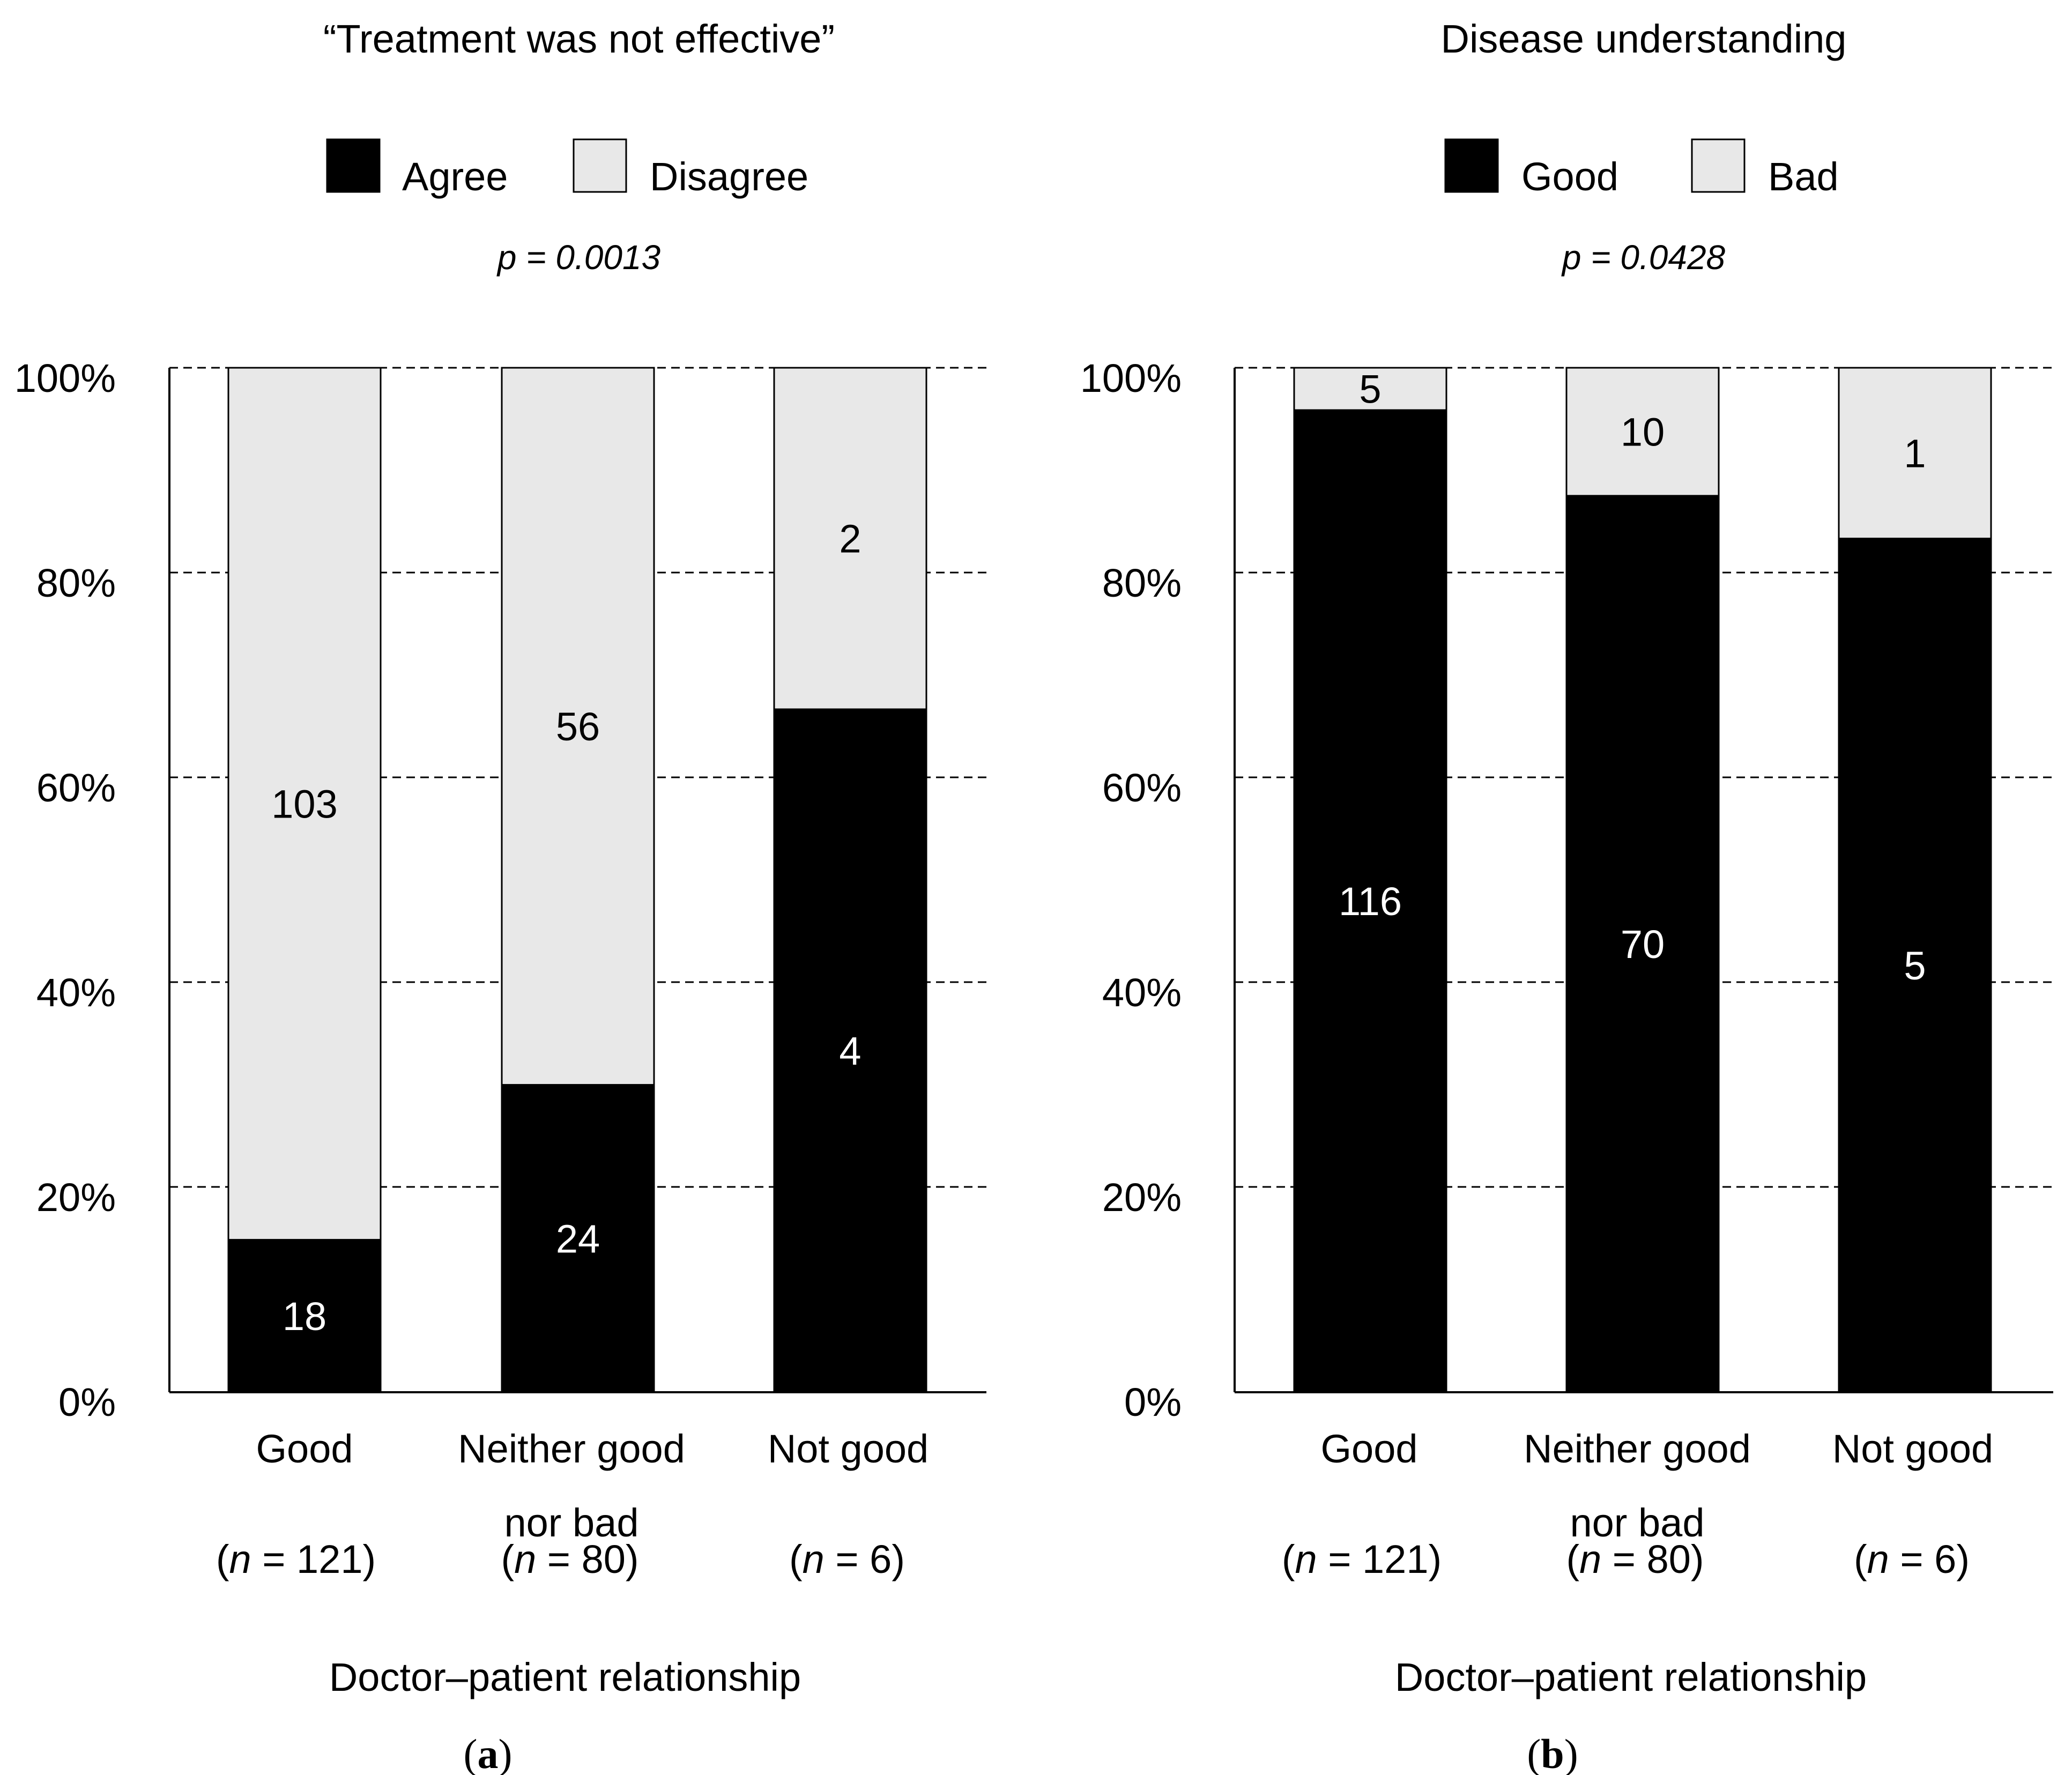  Describe the element at coordinates (304, 1316) in the screenshot. I see `data-label: 18` at that location.